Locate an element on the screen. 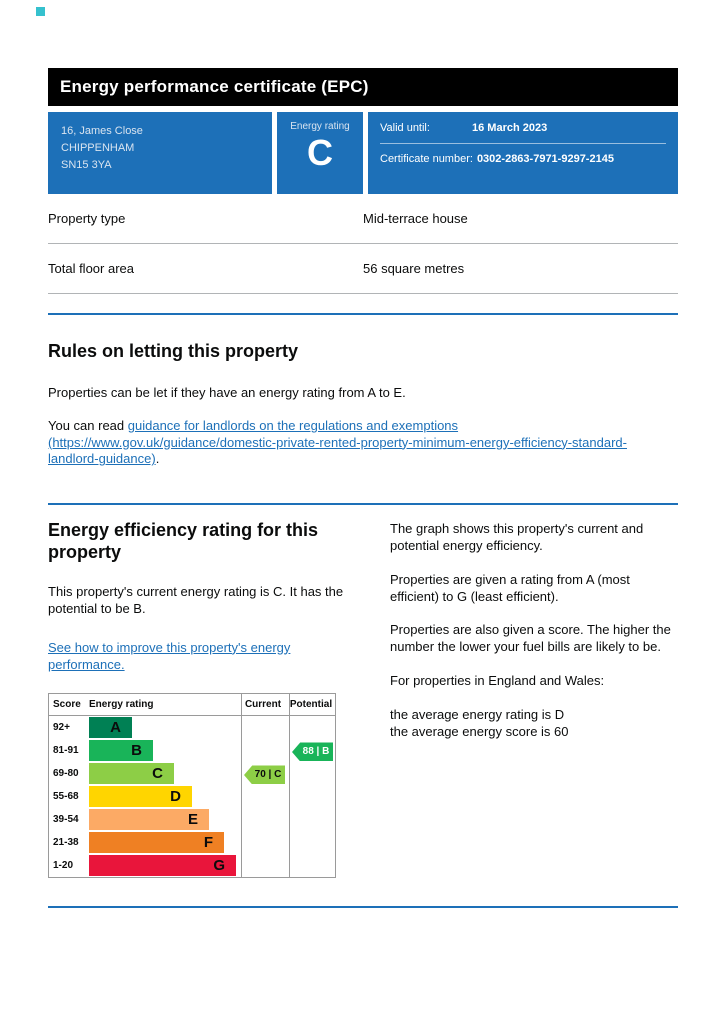 This screenshot has height=1024, width=726. potential-rating-marker: 88 | B is located at coordinates (312, 752).